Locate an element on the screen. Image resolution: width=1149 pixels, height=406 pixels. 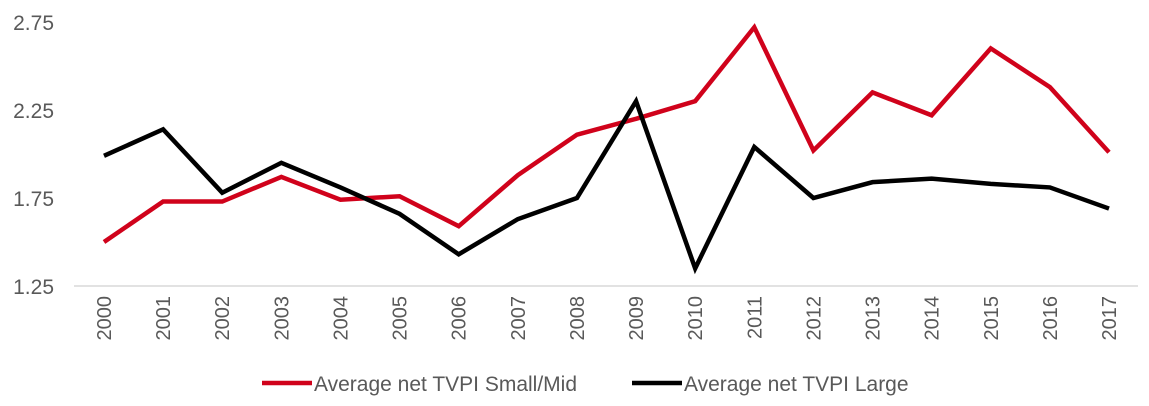
x-tick-label: 2008 is located at coordinates (578, 318).